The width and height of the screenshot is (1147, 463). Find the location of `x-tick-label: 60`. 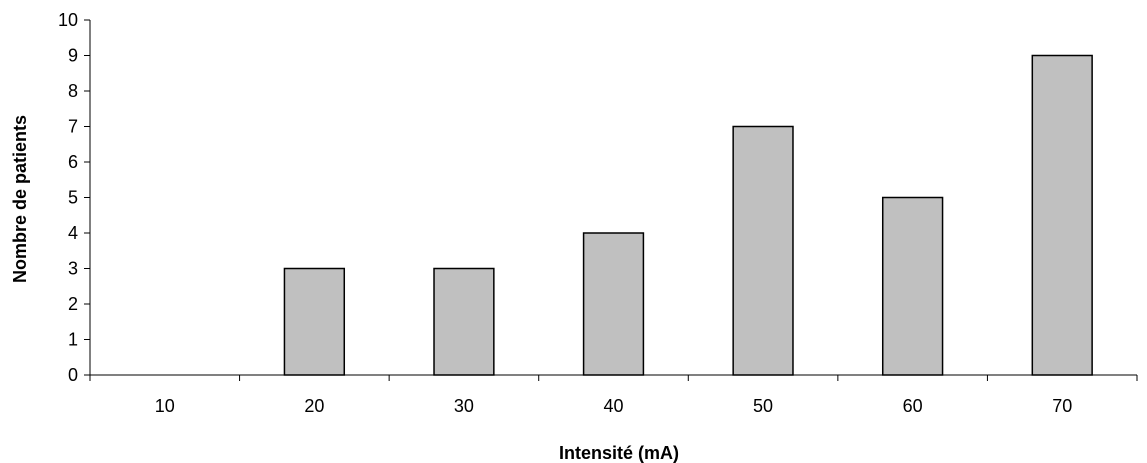

x-tick-label: 60 is located at coordinates (913, 406).